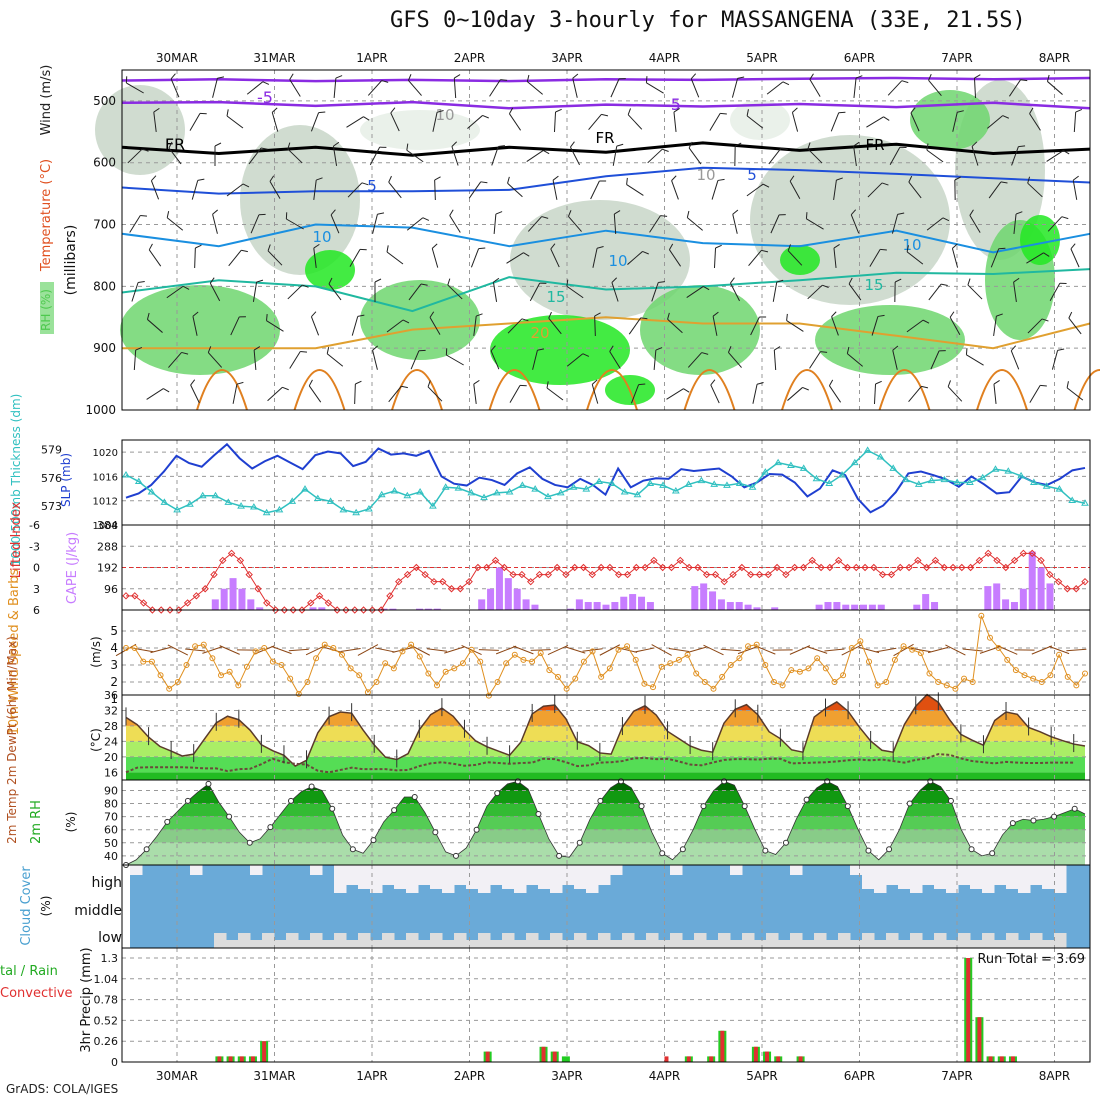 The width and height of the screenshot is (1100, 1100). Describe the element at coordinates (46, 100) in the screenshot. I see `wind-legend-label: Wind (m/s)` at that location.